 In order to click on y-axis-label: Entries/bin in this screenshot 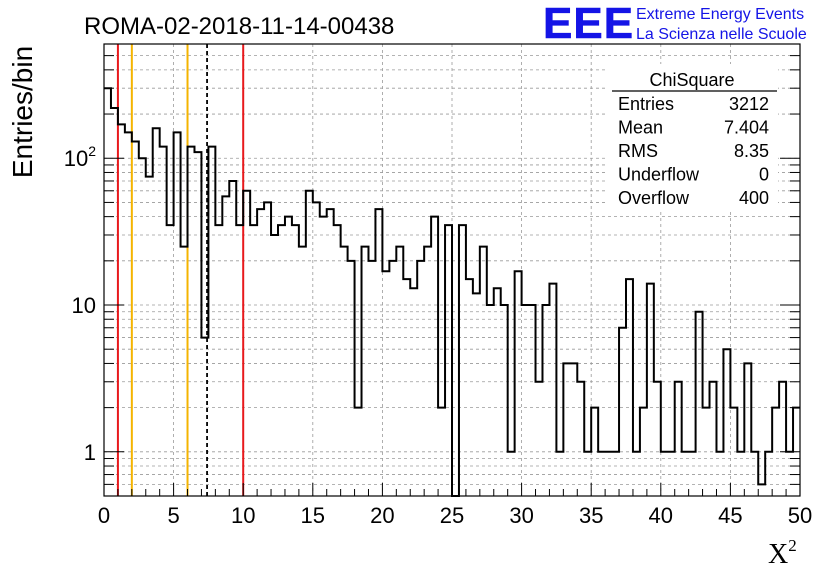, I will do `click(22, 112)`.